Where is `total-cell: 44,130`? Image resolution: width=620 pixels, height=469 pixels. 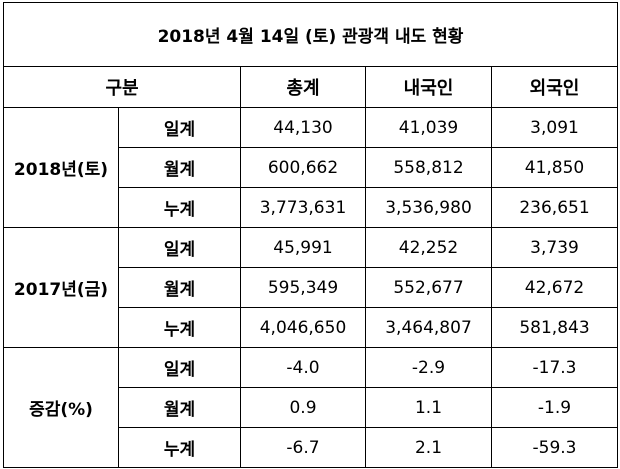 total-cell: 44,130 is located at coordinates (303, 127).